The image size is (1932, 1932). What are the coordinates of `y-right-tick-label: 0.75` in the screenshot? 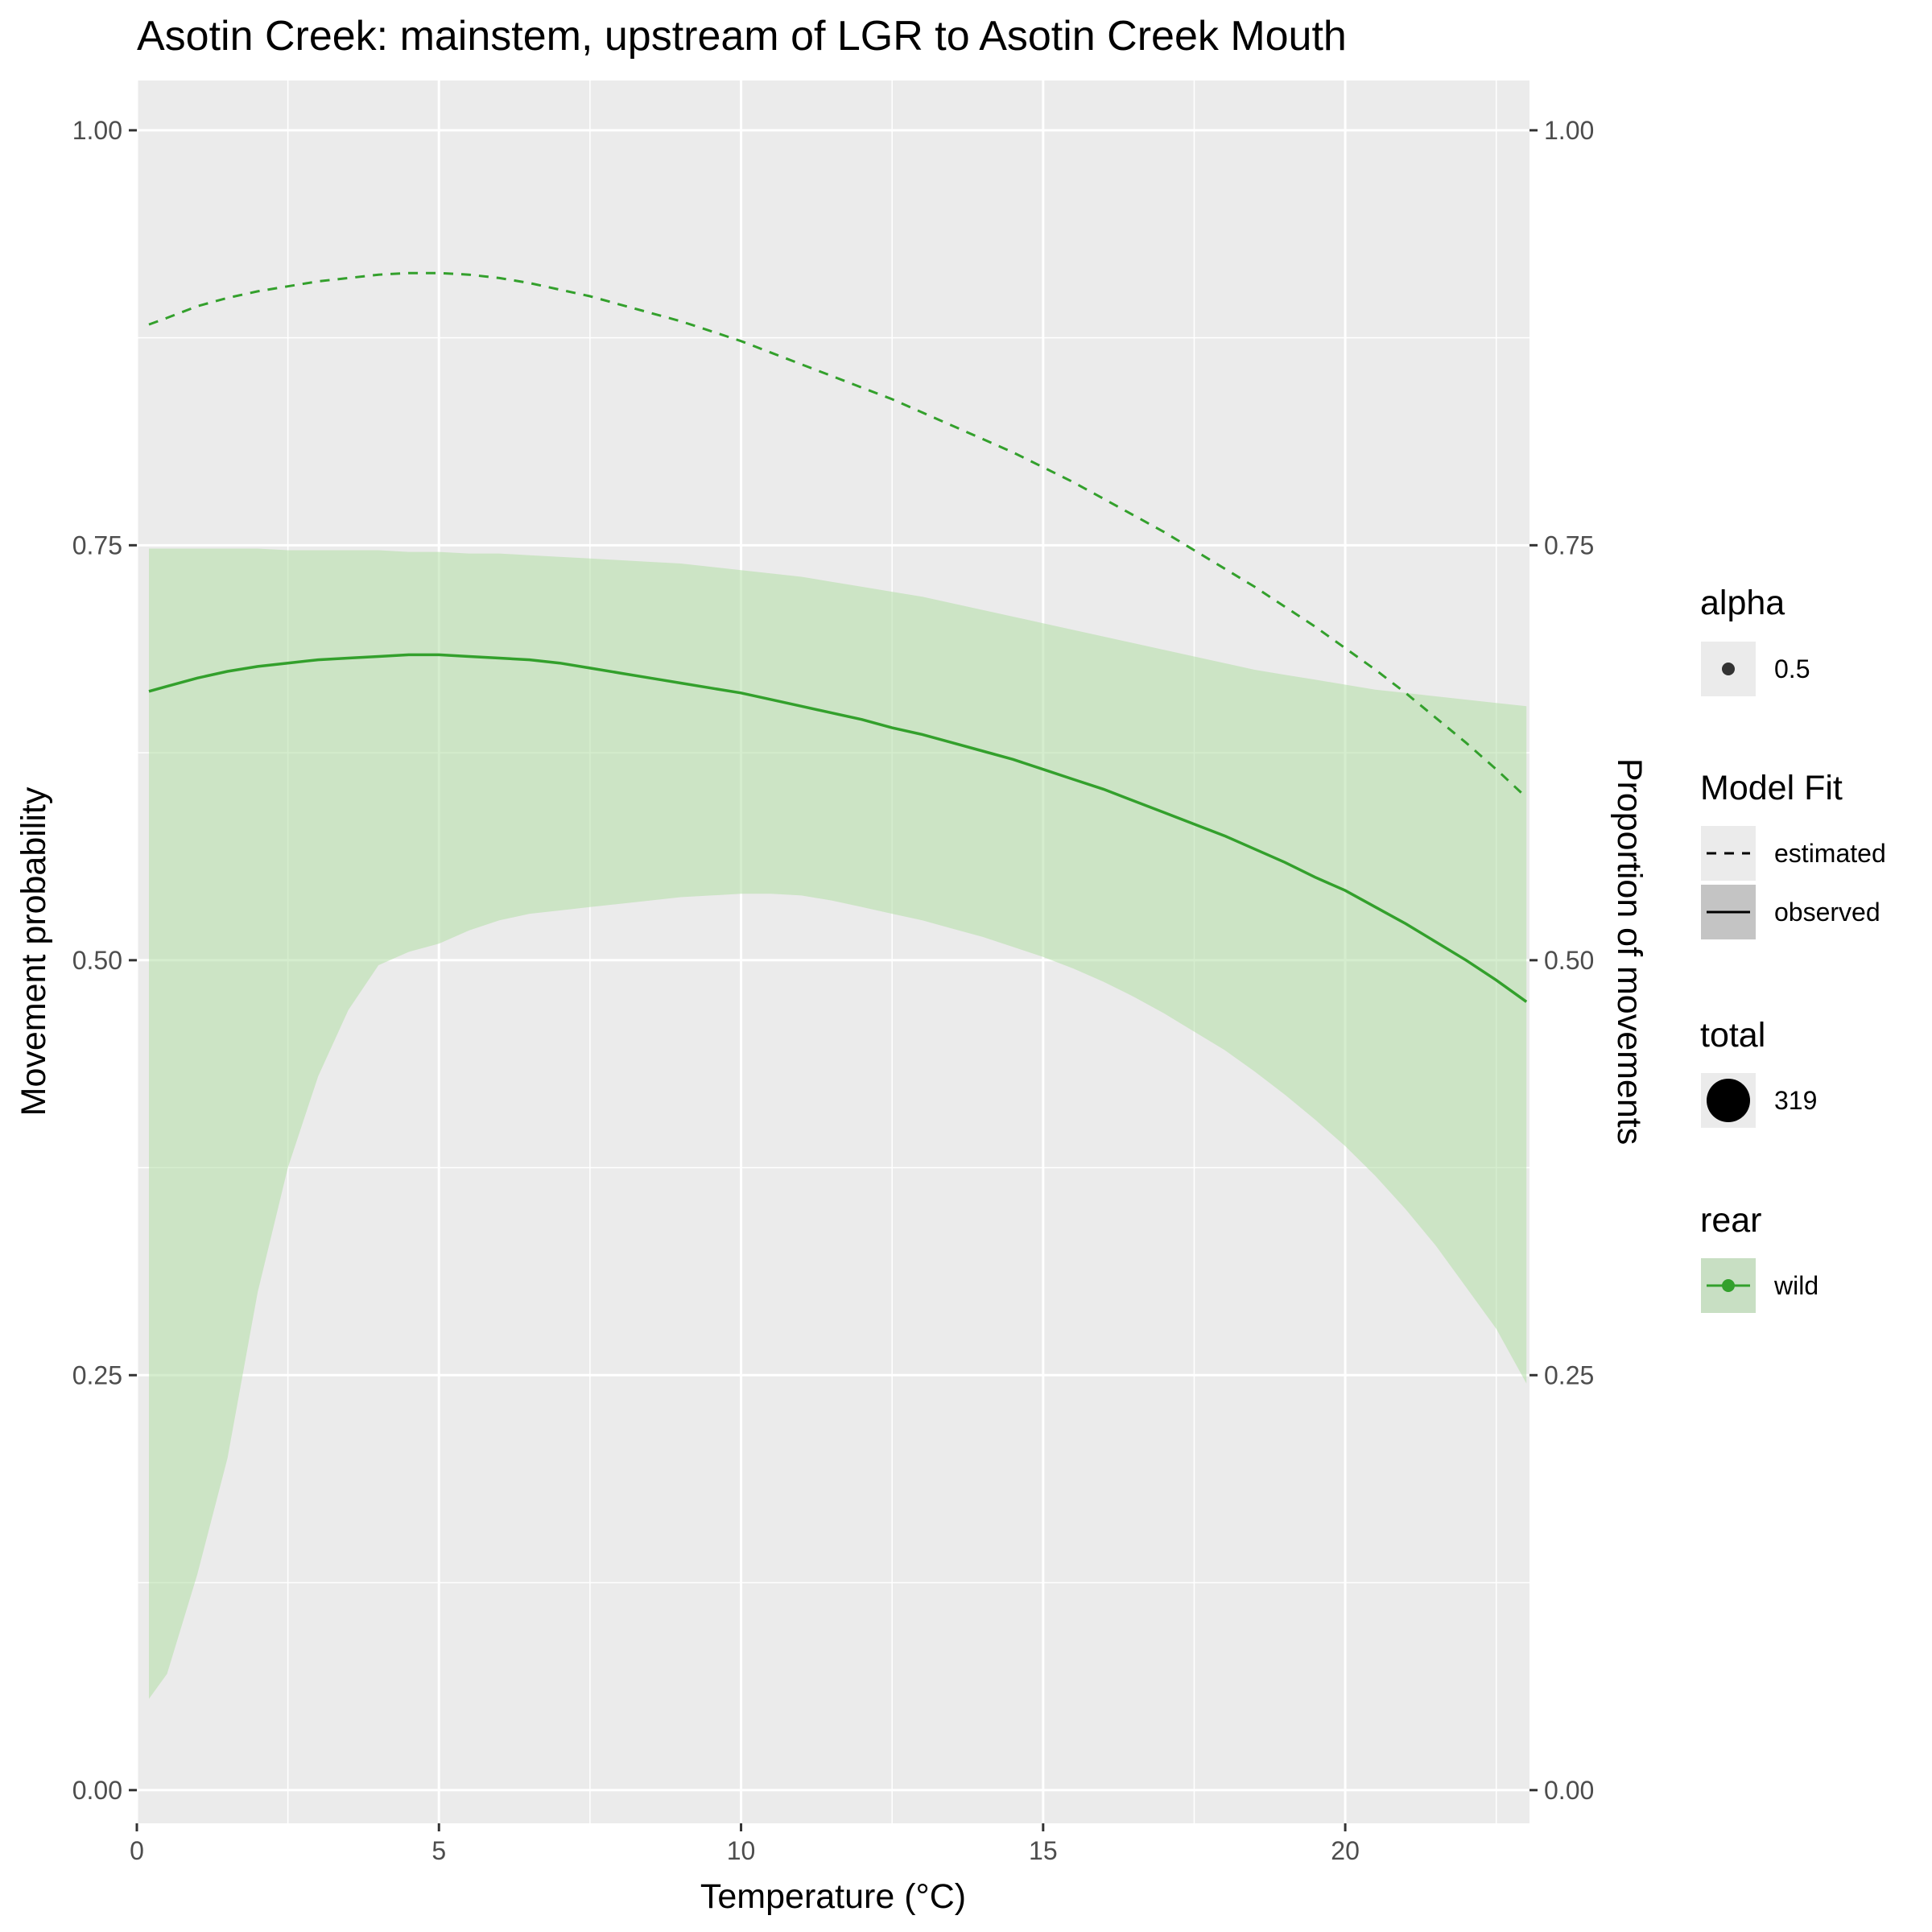 It's located at (1569, 544).